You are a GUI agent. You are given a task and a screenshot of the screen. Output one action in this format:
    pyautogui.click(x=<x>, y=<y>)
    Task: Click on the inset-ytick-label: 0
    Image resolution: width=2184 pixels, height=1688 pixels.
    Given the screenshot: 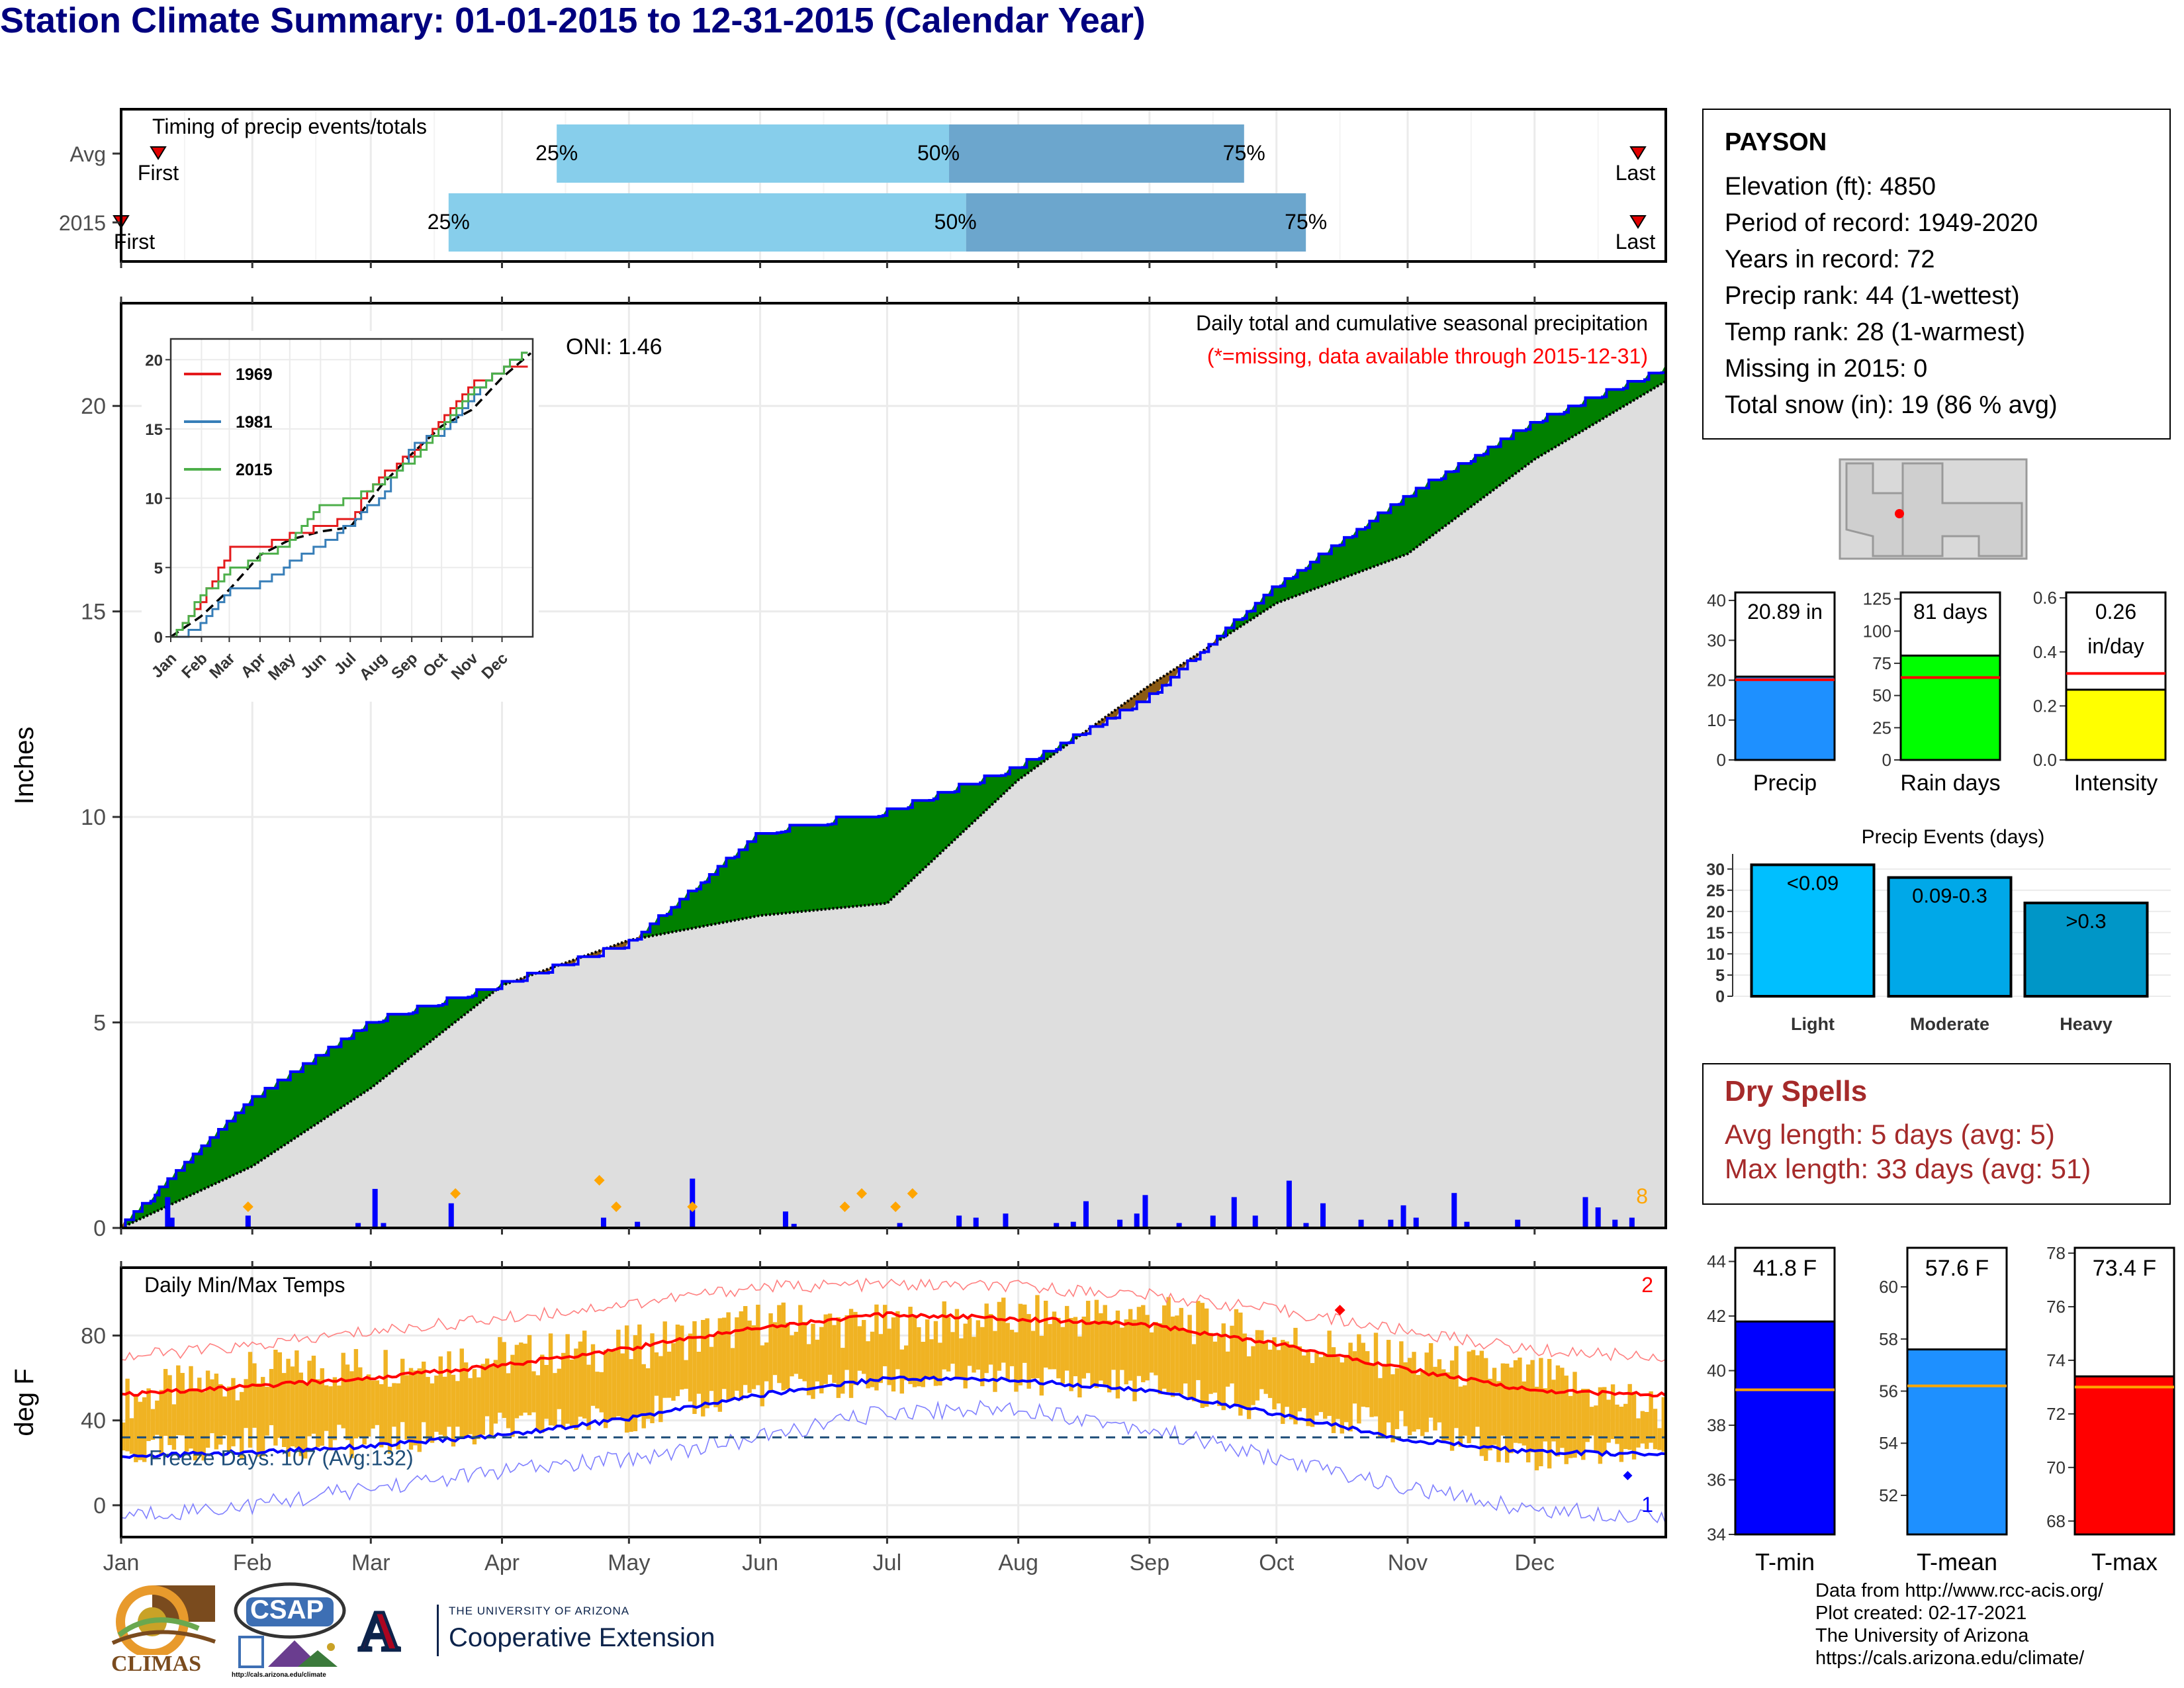 What is the action you would take?
    pyautogui.click(x=159, y=638)
    